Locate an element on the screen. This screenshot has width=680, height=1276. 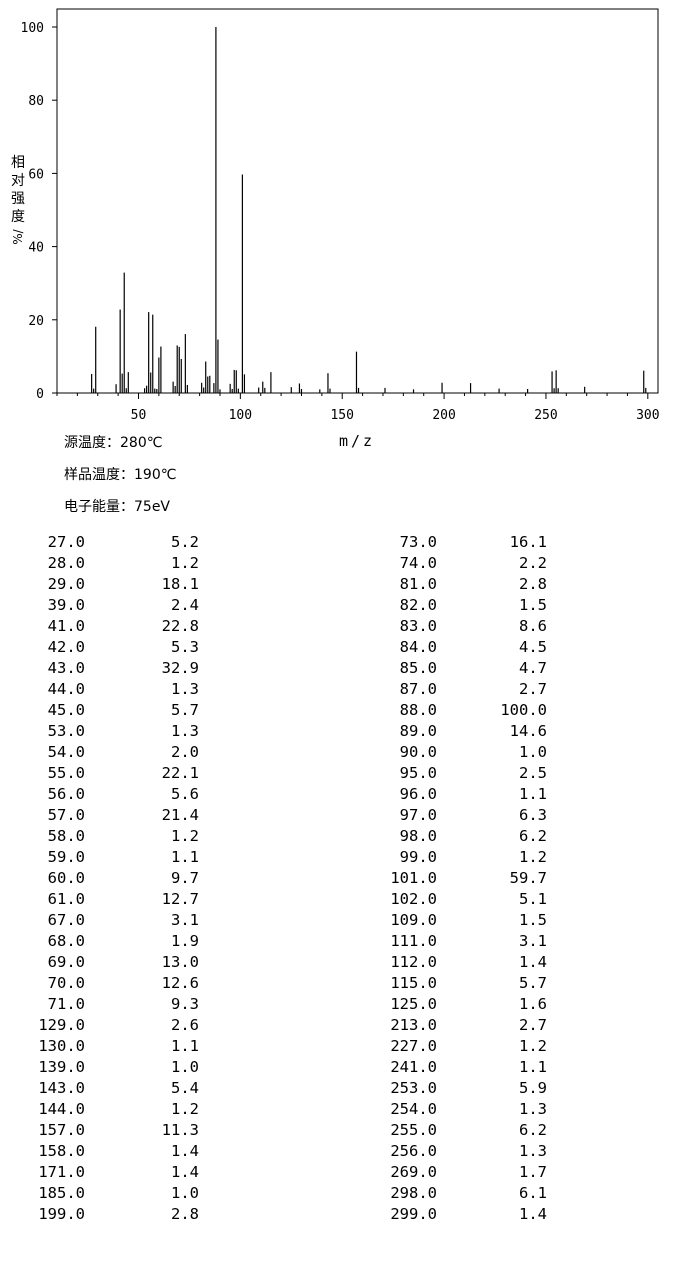
table-row: 82.0 1.5 is located at coordinates (450, 605).